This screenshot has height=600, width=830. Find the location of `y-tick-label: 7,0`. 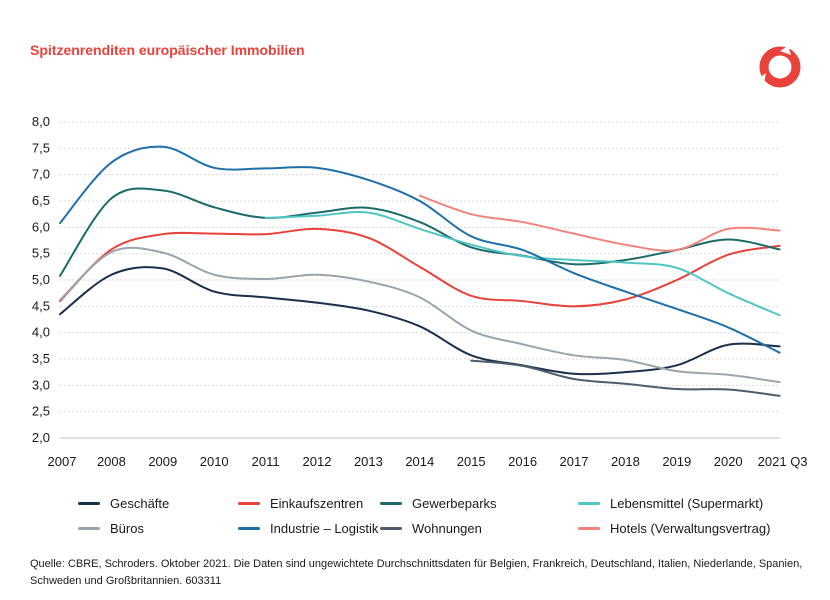

y-tick-label: 7,0 is located at coordinates (41, 174).